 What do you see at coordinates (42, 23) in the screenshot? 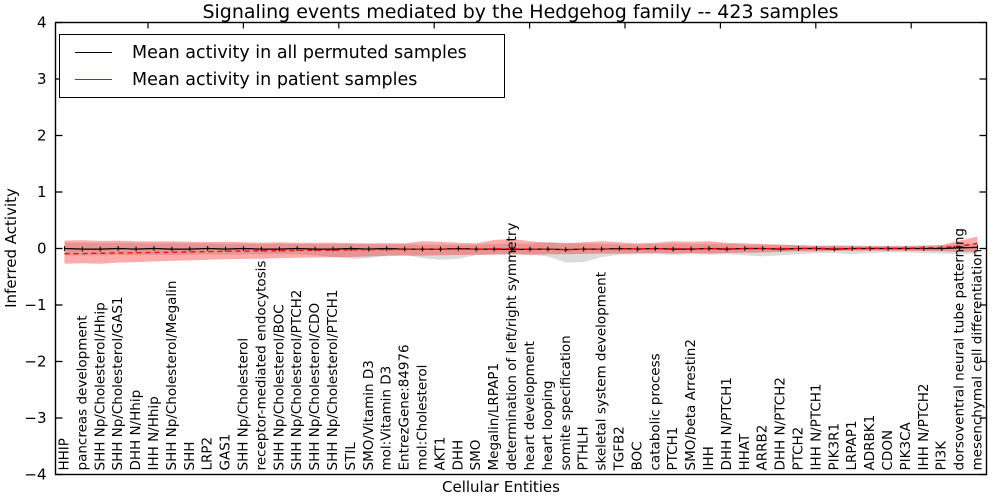
I see `y-tick-label: 4` at bounding box center [42, 23].